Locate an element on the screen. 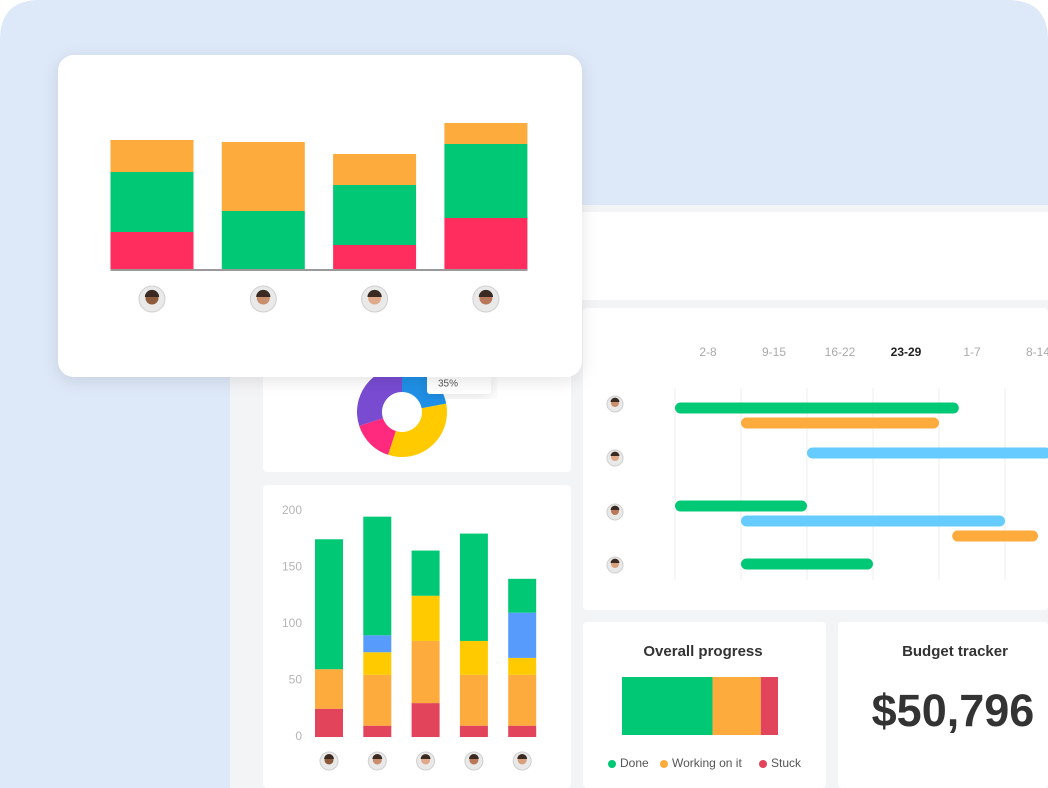 The height and width of the screenshot is (788, 1048). week-label: 16-22 is located at coordinates (840, 352).